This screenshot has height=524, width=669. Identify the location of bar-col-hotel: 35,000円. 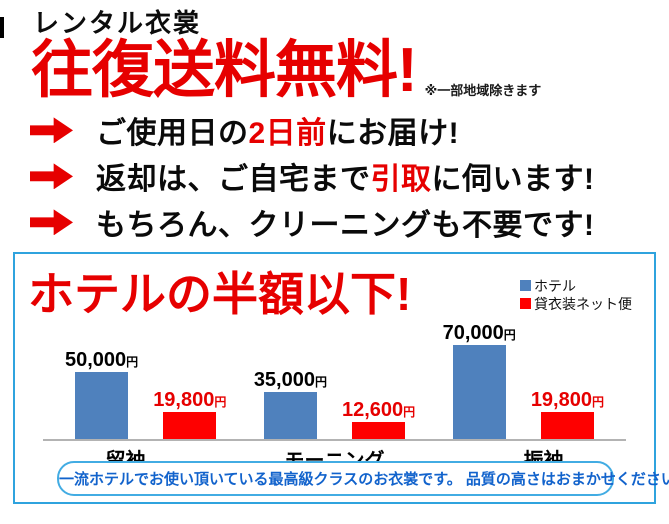
(290, 404).